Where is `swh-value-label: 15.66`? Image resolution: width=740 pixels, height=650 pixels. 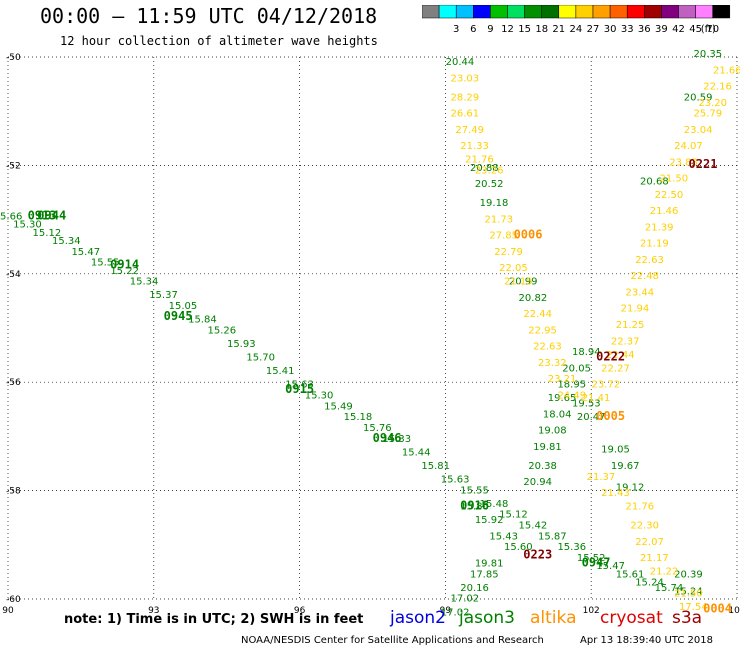 swh-value-label: 15.66 is located at coordinates (11, 217).